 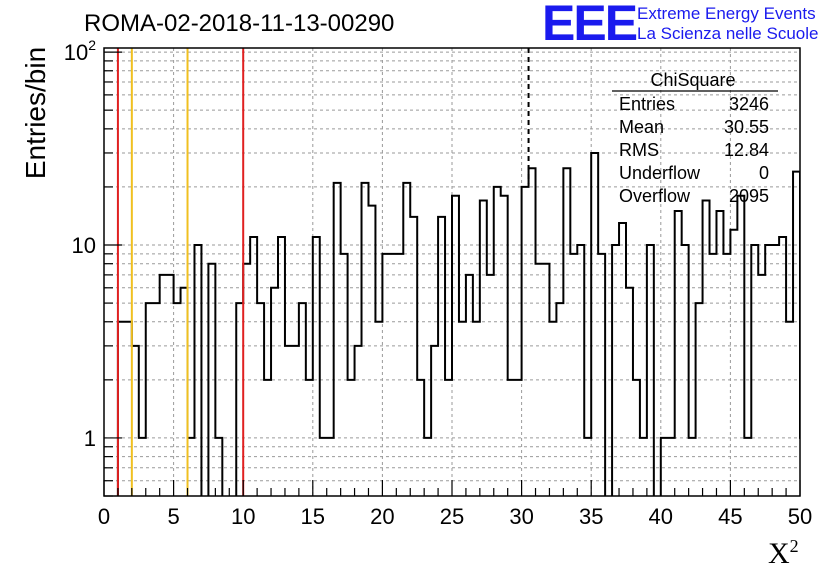 I want to click on y-tick-label: 102, so click(x=80, y=51).